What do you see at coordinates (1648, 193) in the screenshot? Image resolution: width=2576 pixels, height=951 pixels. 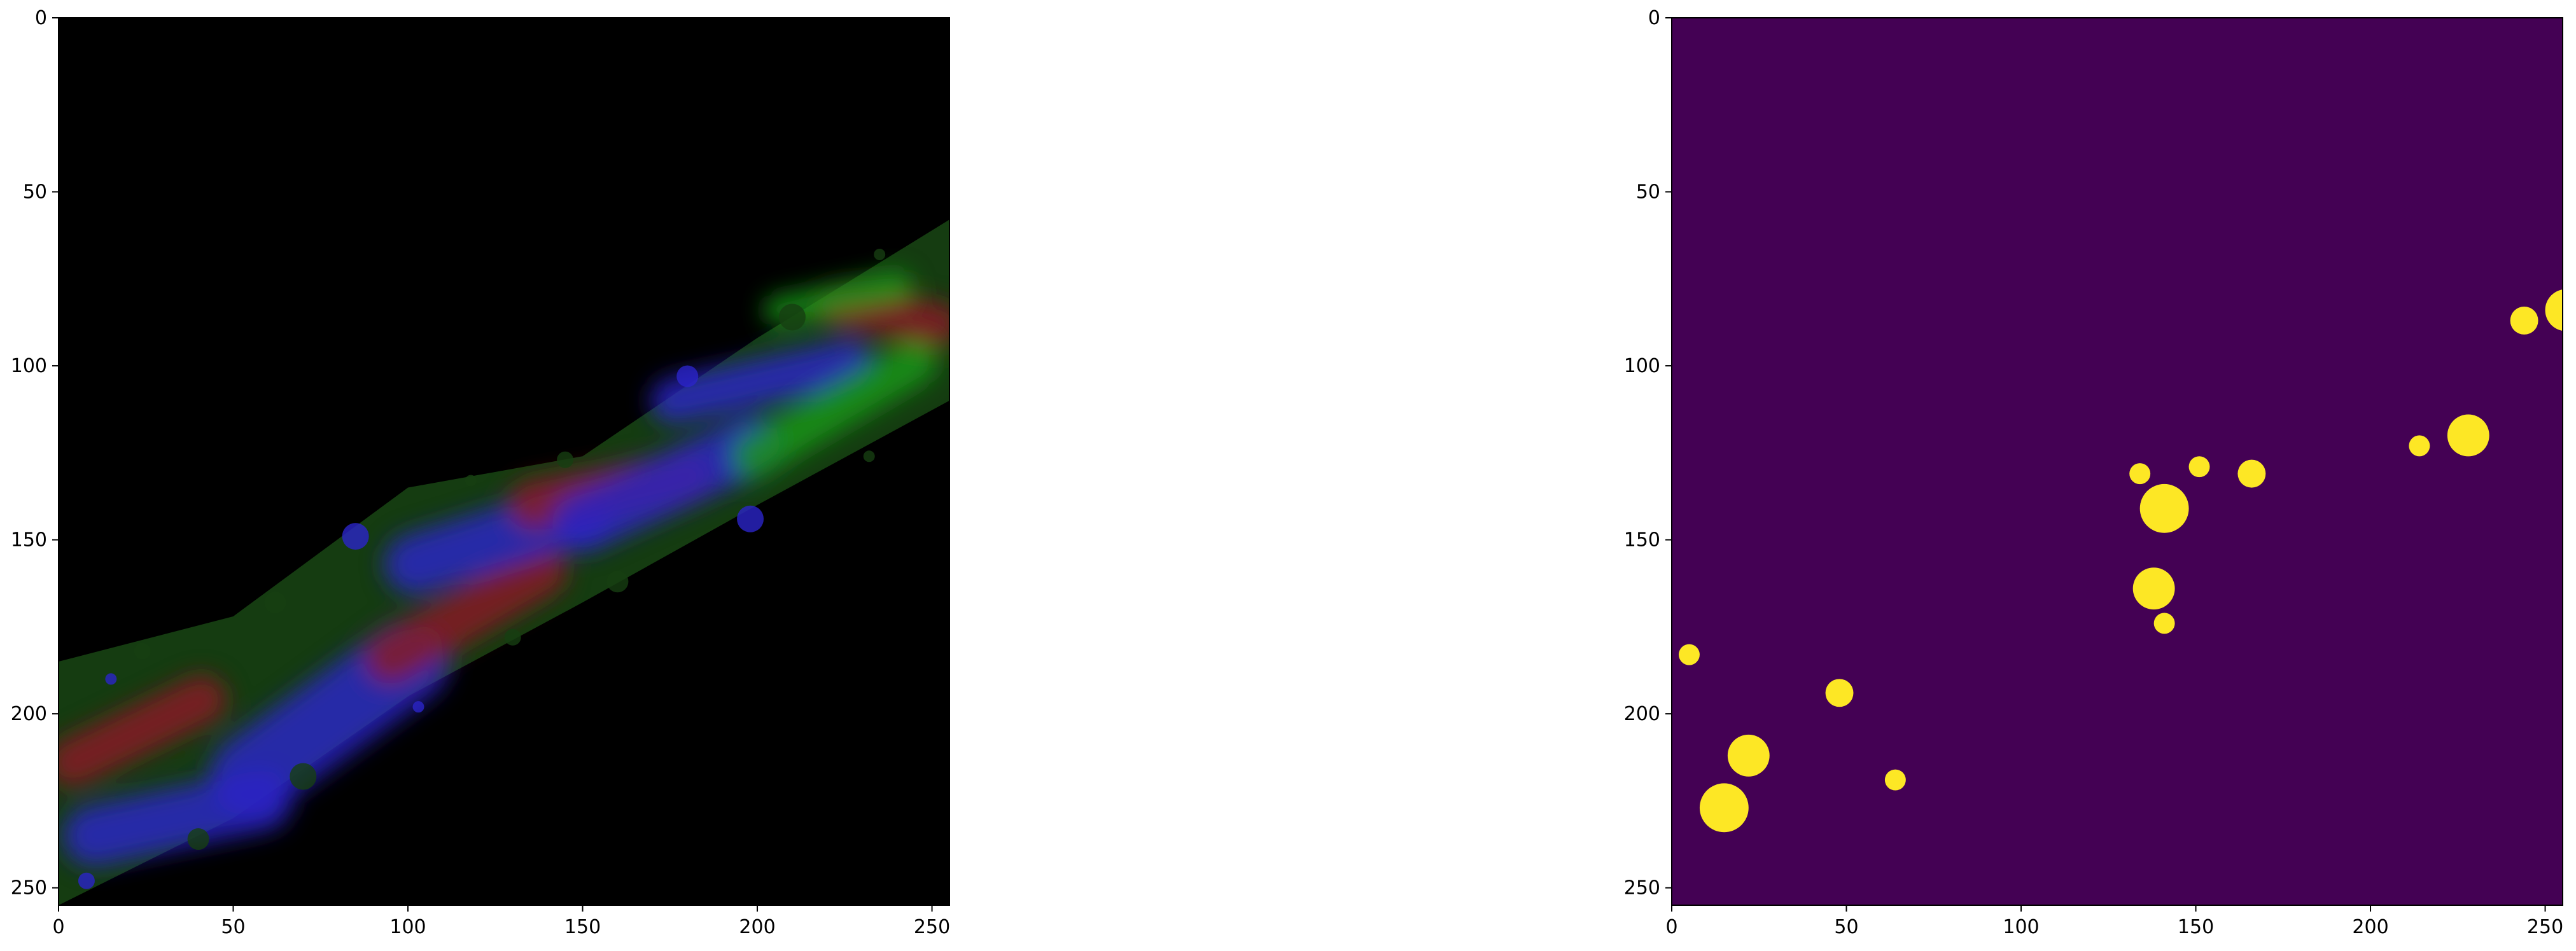 I see `right-y-tick-label-1: 50` at bounding box center [1648, 193].